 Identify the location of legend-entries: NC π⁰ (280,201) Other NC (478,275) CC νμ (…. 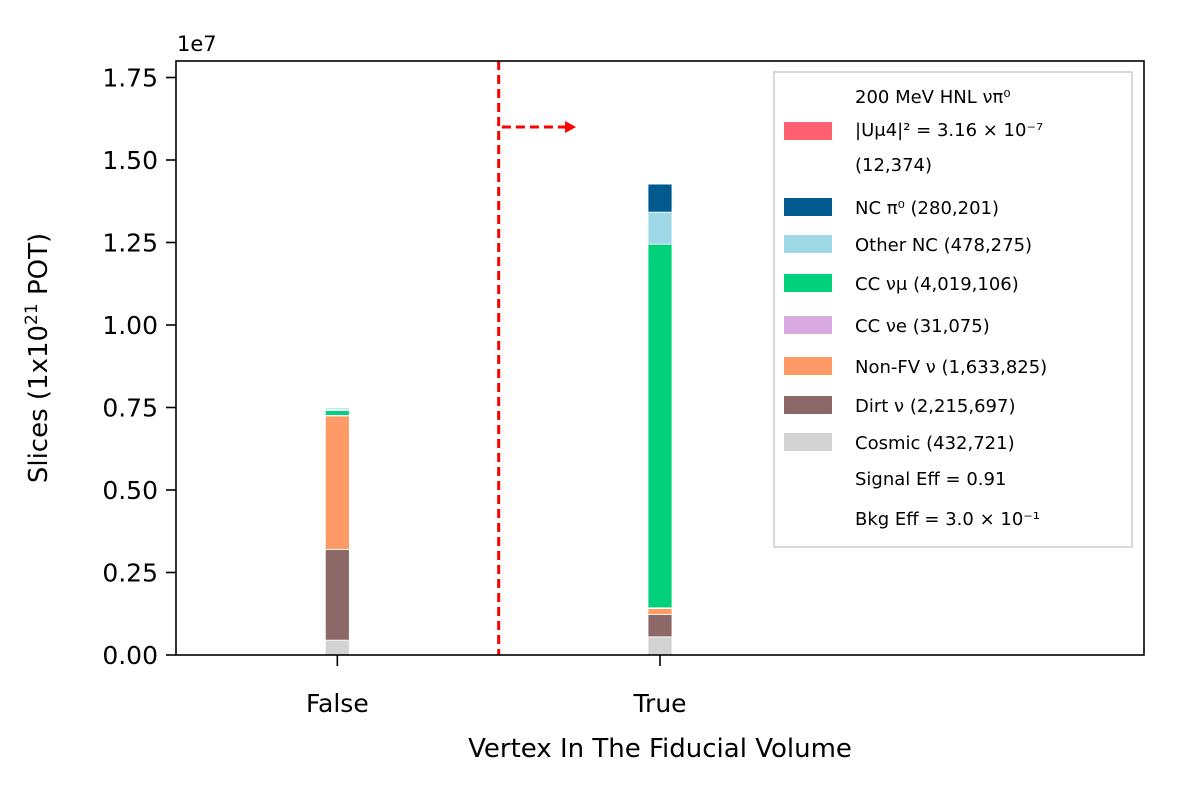
(915, 326).